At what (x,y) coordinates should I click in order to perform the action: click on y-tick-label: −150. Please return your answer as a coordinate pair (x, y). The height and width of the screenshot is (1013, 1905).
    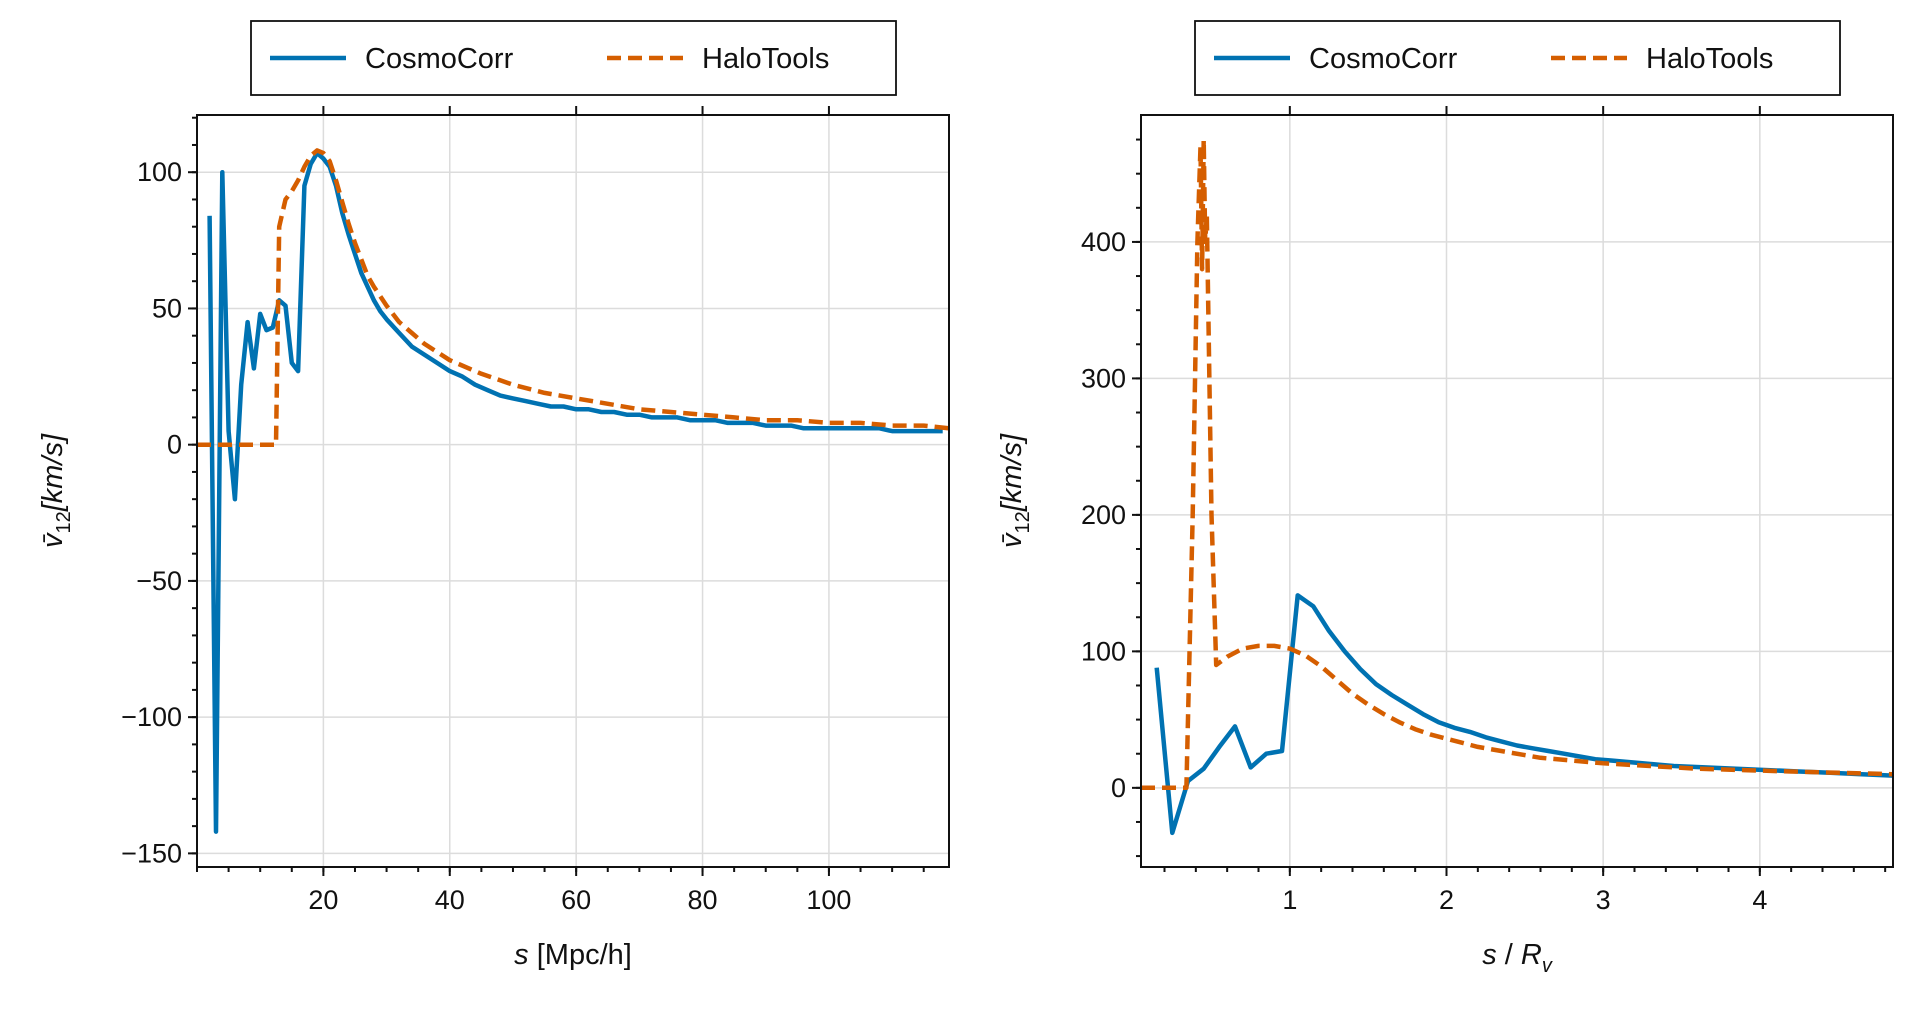
    Looking at the image, I should click on (151, 853).